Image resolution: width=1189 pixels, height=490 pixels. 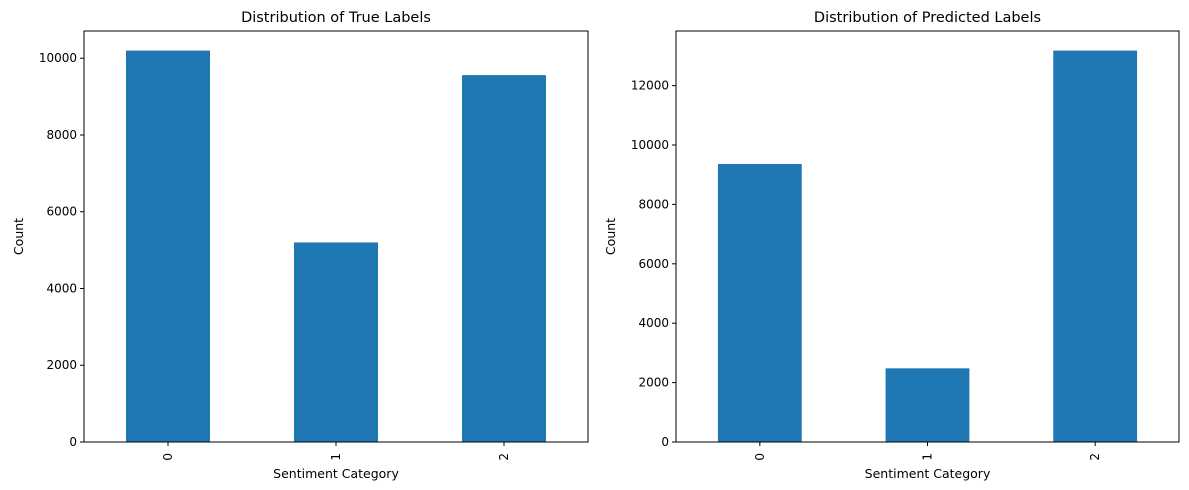 What do you see at coordinates (336, 18) in the screenshot?
I see `chart-title: Distribution of True Labels` at bounding box center [336, 18].